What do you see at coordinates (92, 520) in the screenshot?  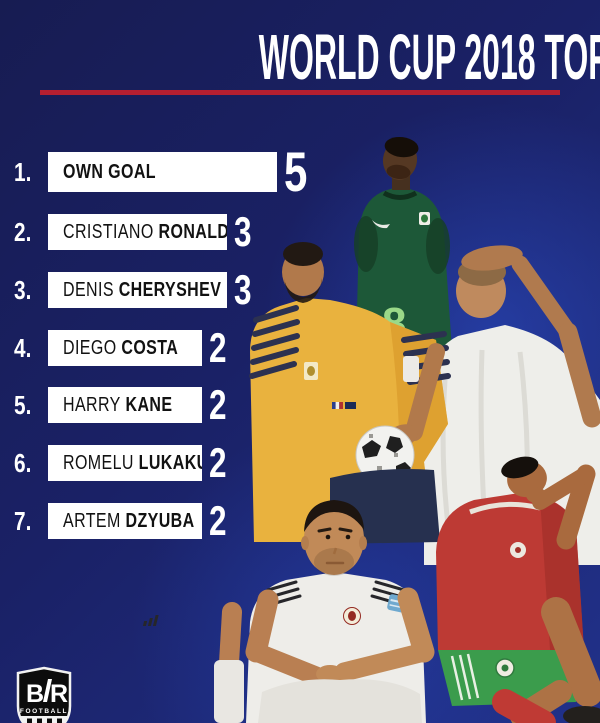 I see `player-first-name: ARTEM` at bounding box center [92, 520].